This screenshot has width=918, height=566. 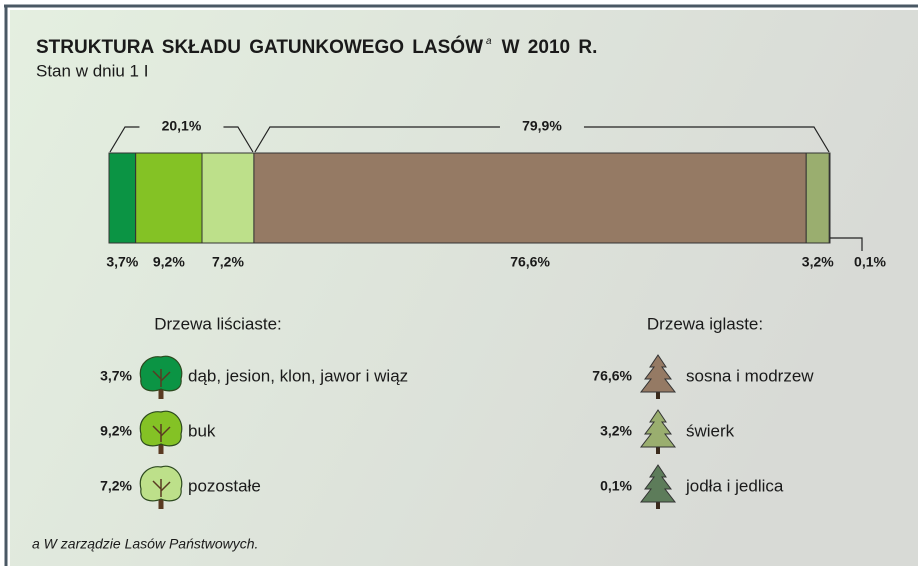 What do you see at coordinates (489, 41) in the screenshot?
I see `title-note: a` at bounding box center [489, 41].